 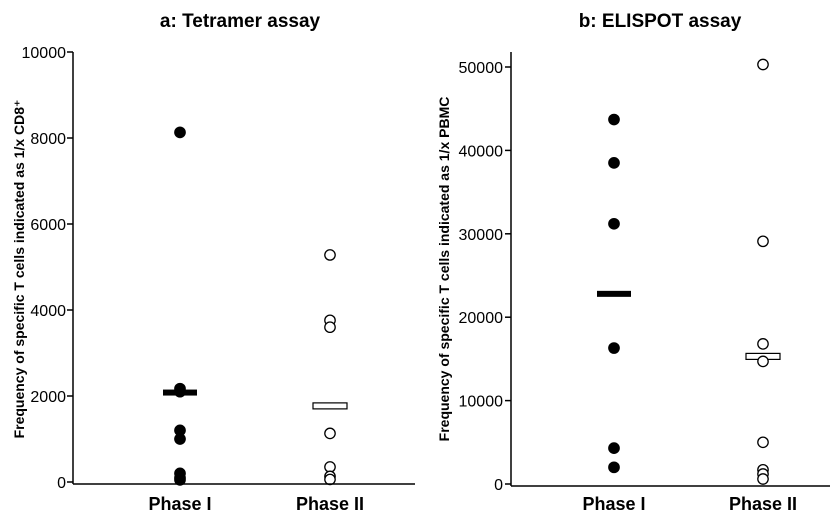 I want to click on panel-a-y-tick-label: 6000, so click(x=48, y=225).